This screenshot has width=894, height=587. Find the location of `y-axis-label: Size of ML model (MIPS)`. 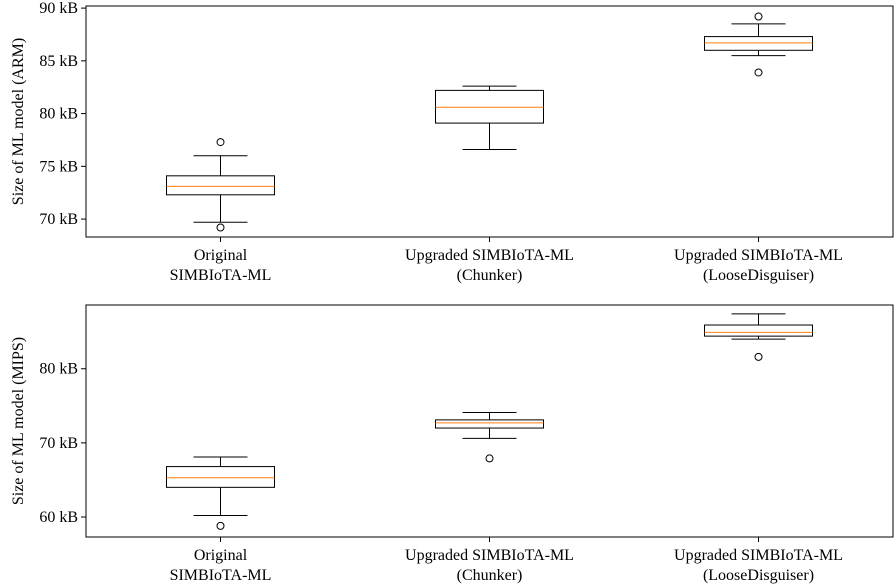

y-axis-label: Size of ML model (MIPS) is located at coordinates (18, 421).